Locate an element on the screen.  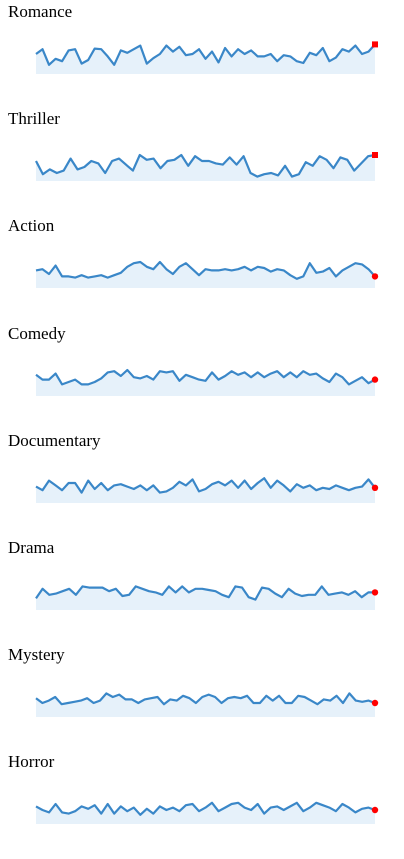
sparkline-panel: Thriller is located at coordinates (202, 160).